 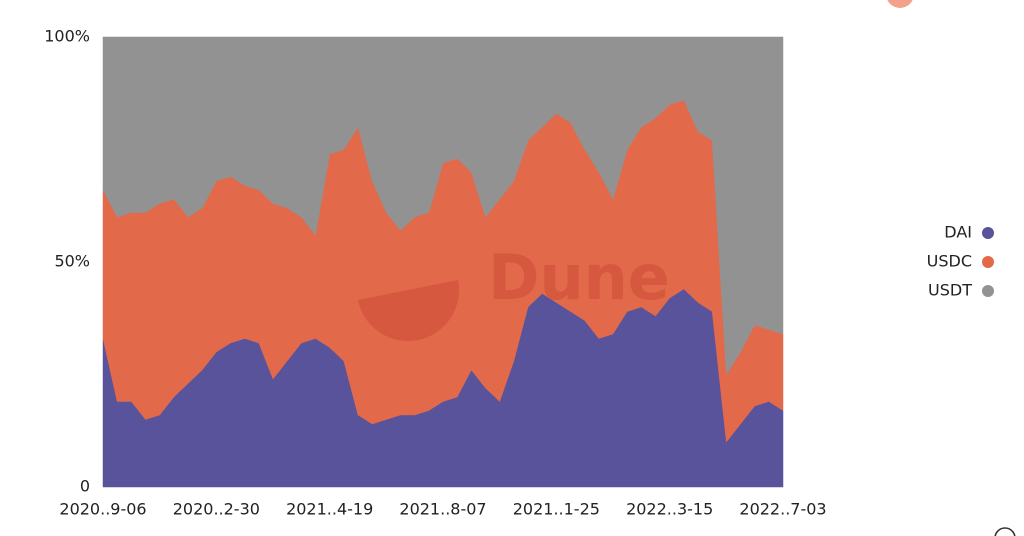 What do you see at coordinates (216, 509) in the screenshot?
I see `x-tick-label: 2020..2-30` at bounding box center [216, 509].